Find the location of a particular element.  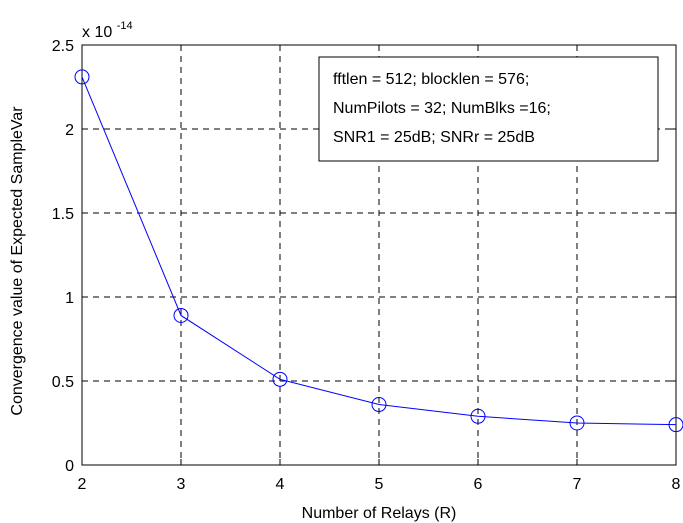

x-tick-label: 3 is located at coordinates (181, 484).